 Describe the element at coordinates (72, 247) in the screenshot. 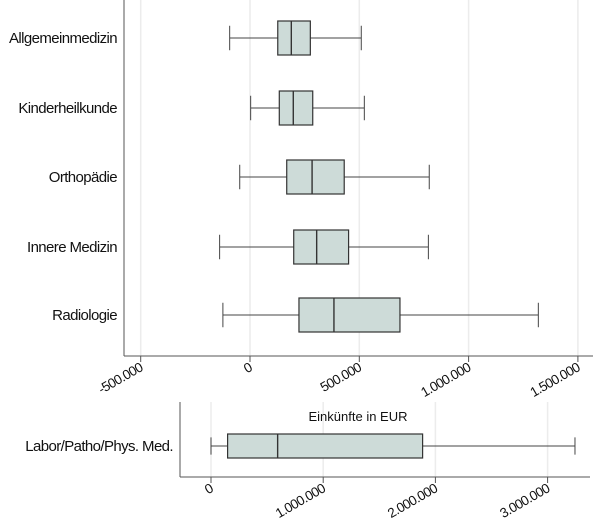

I see `category-label: Innere Medizin` at that location.